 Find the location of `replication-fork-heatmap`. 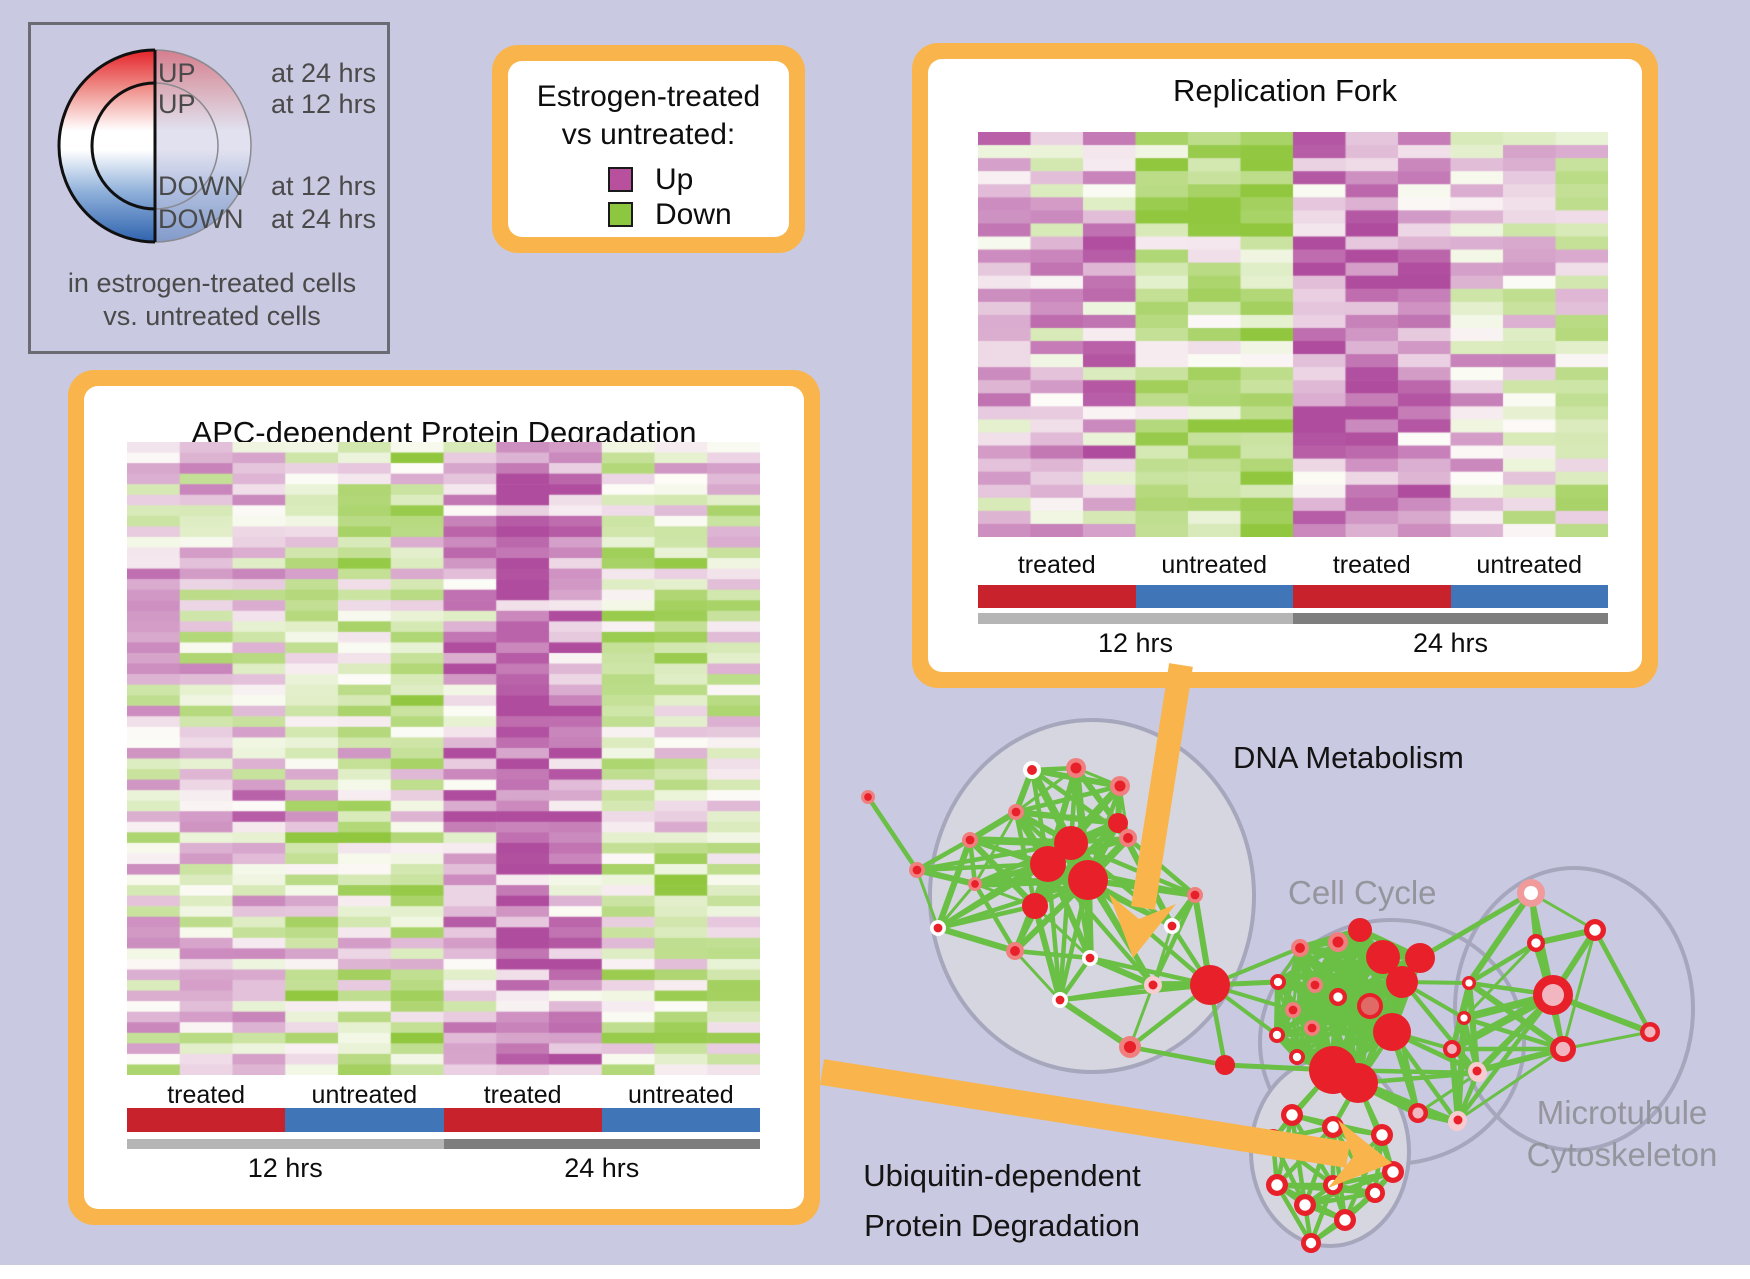

replication-fork-heatmap is located at coordinates (1293, 334).